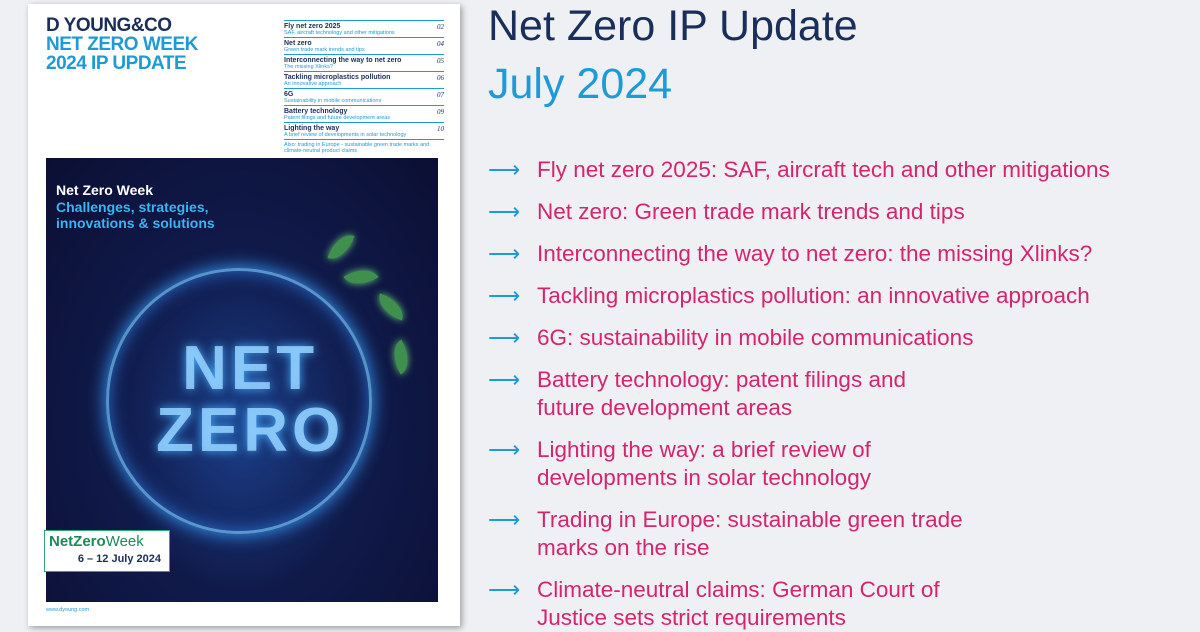  Describe the element at coordinates (312, 26) in the screenshot. I see `toc-title: Fly net zero 2025` at that location.